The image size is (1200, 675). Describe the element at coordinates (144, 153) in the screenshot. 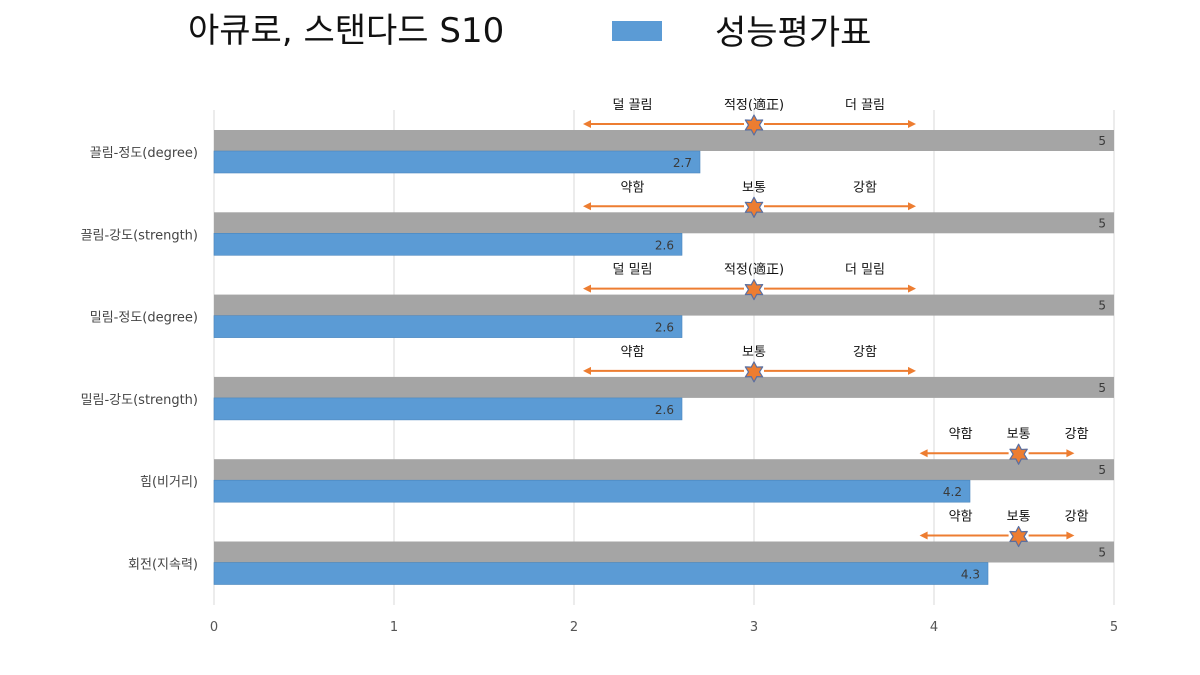

I see `category-label: 끌림-정도(degree)` at that location.